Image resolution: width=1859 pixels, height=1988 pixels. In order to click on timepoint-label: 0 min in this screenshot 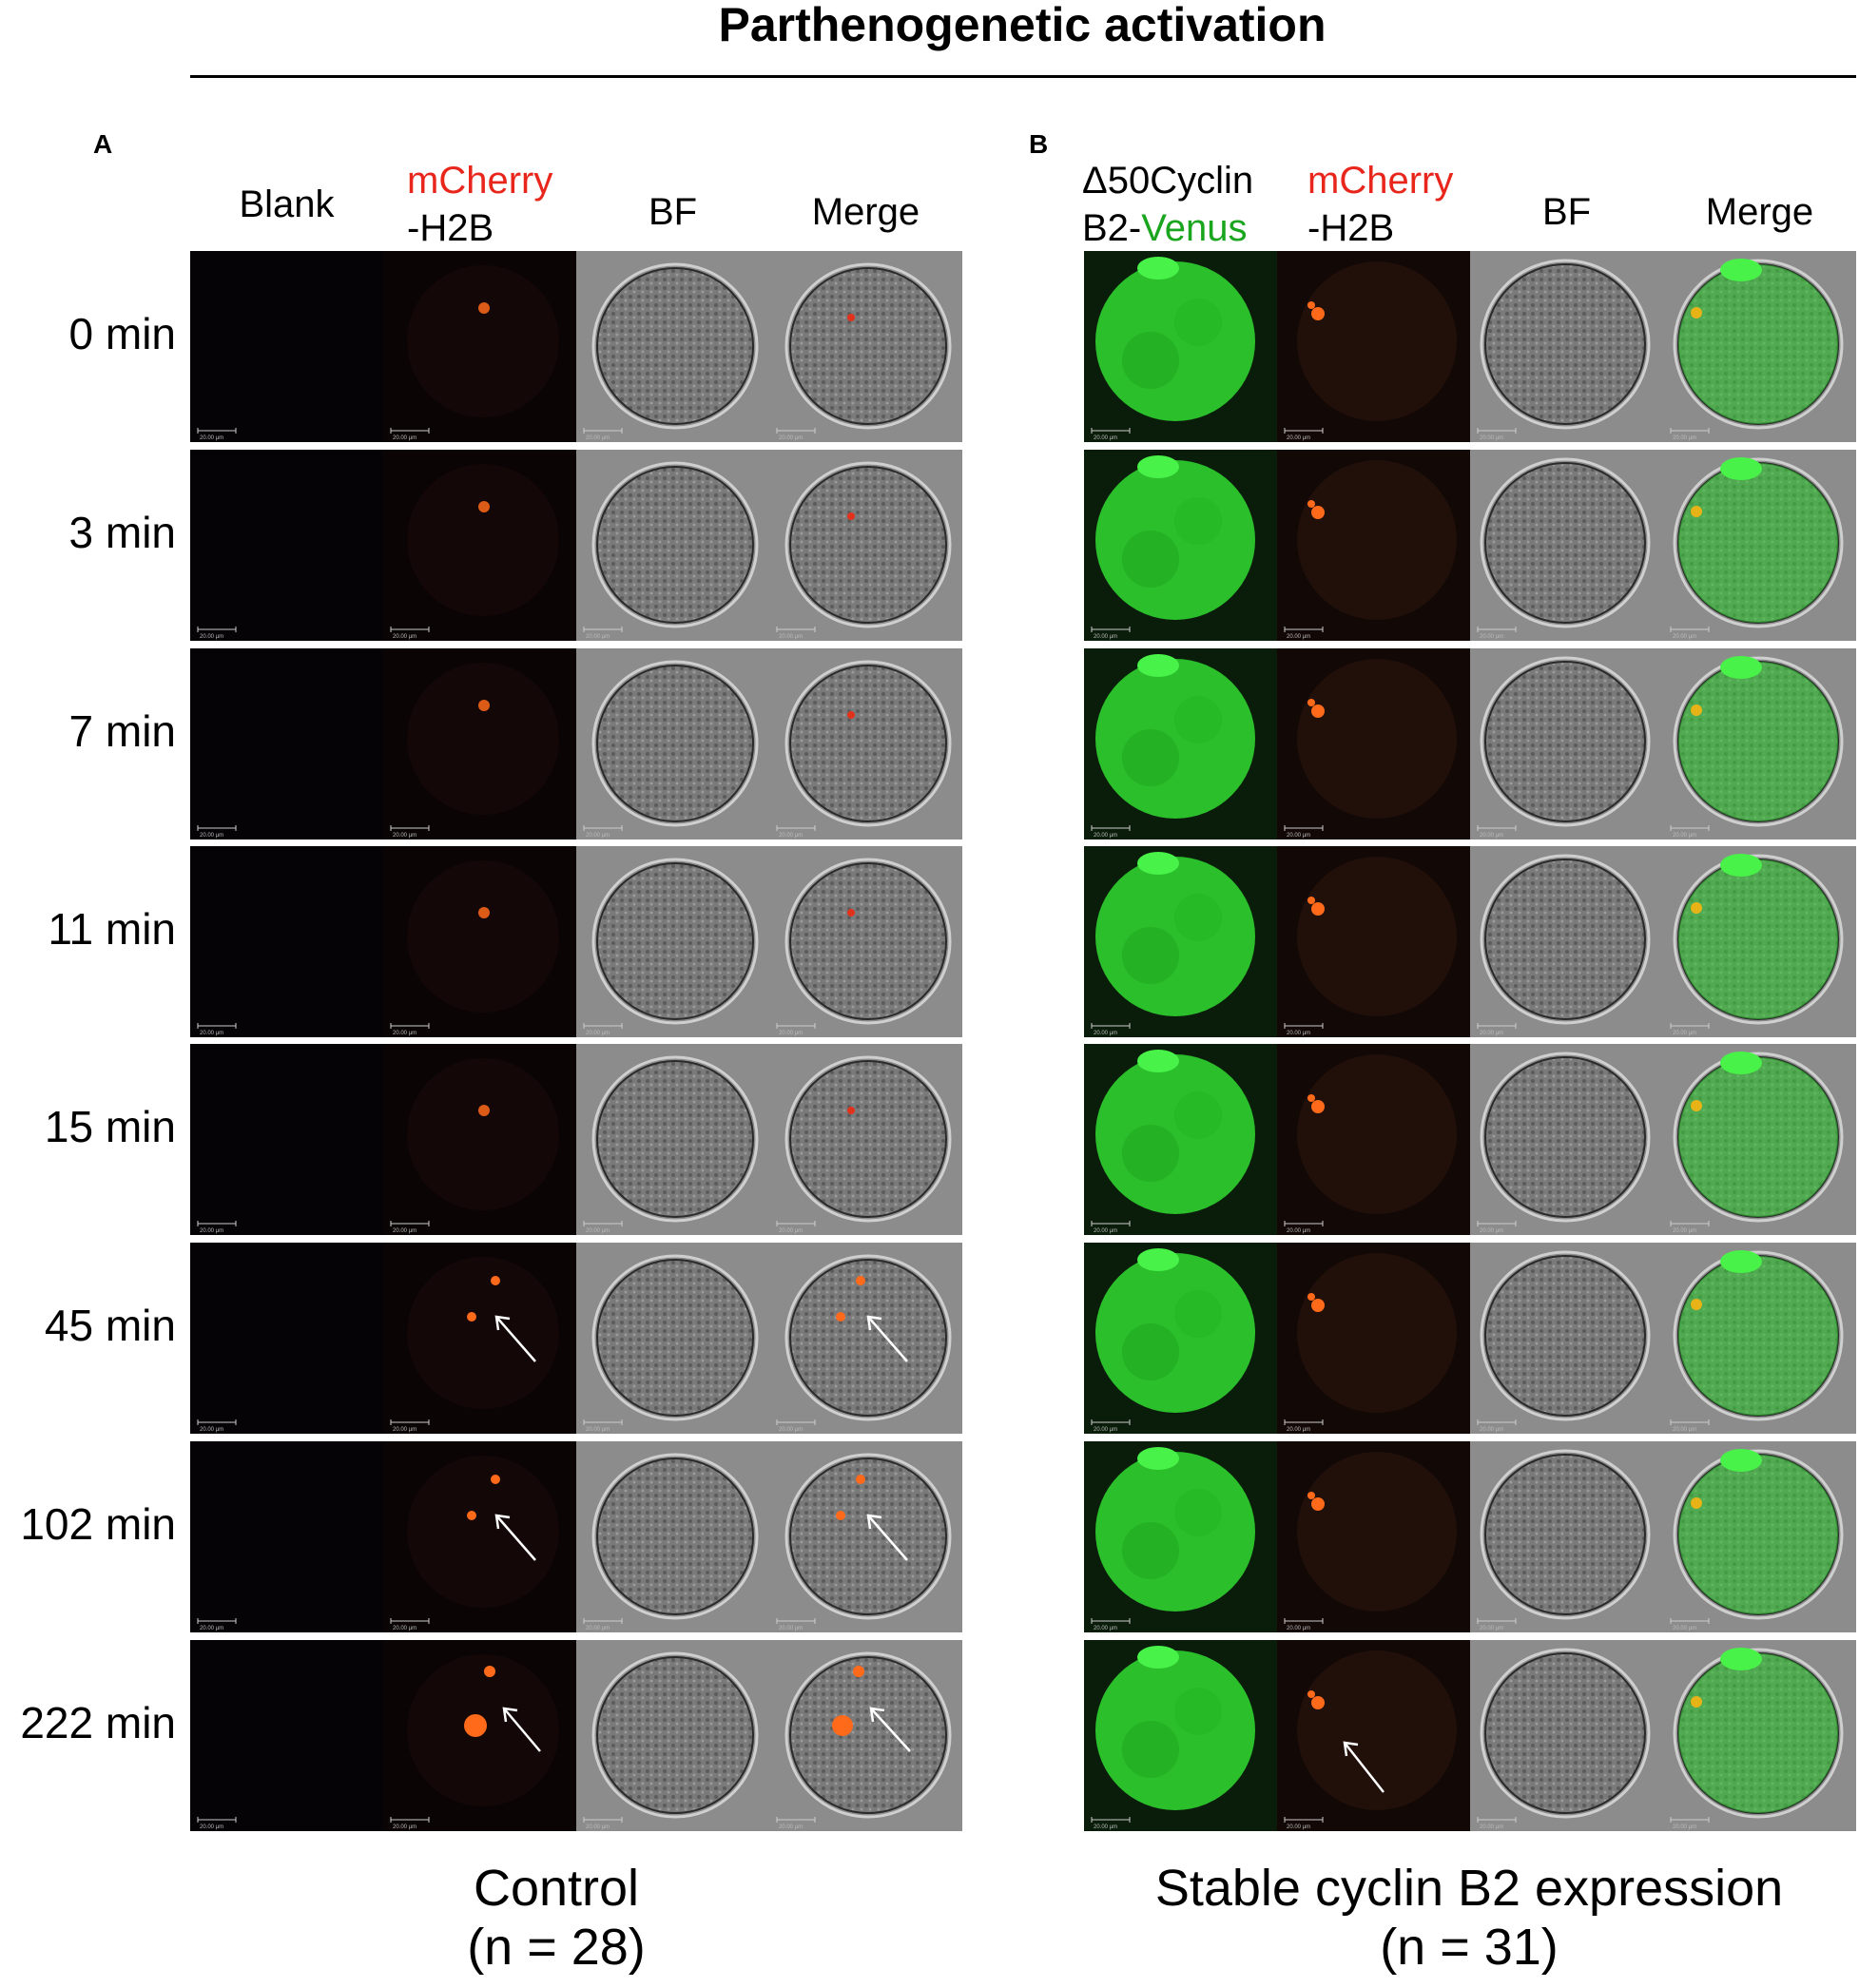, I will do `click(122, 333)`.